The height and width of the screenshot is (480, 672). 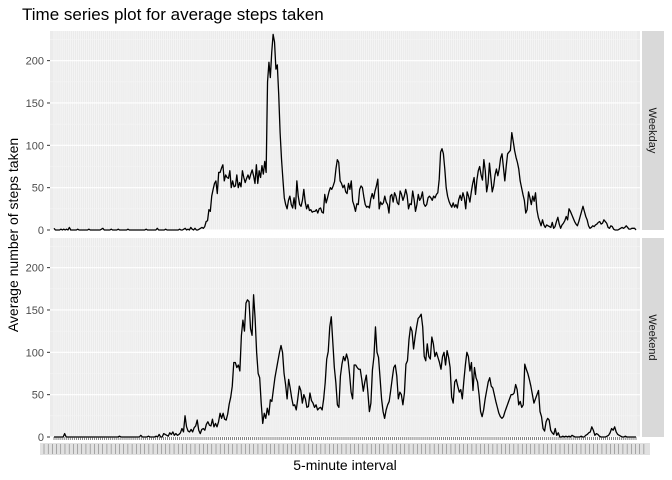 I want to click on x-tick-label-strokes, so click(x=344, y=449).